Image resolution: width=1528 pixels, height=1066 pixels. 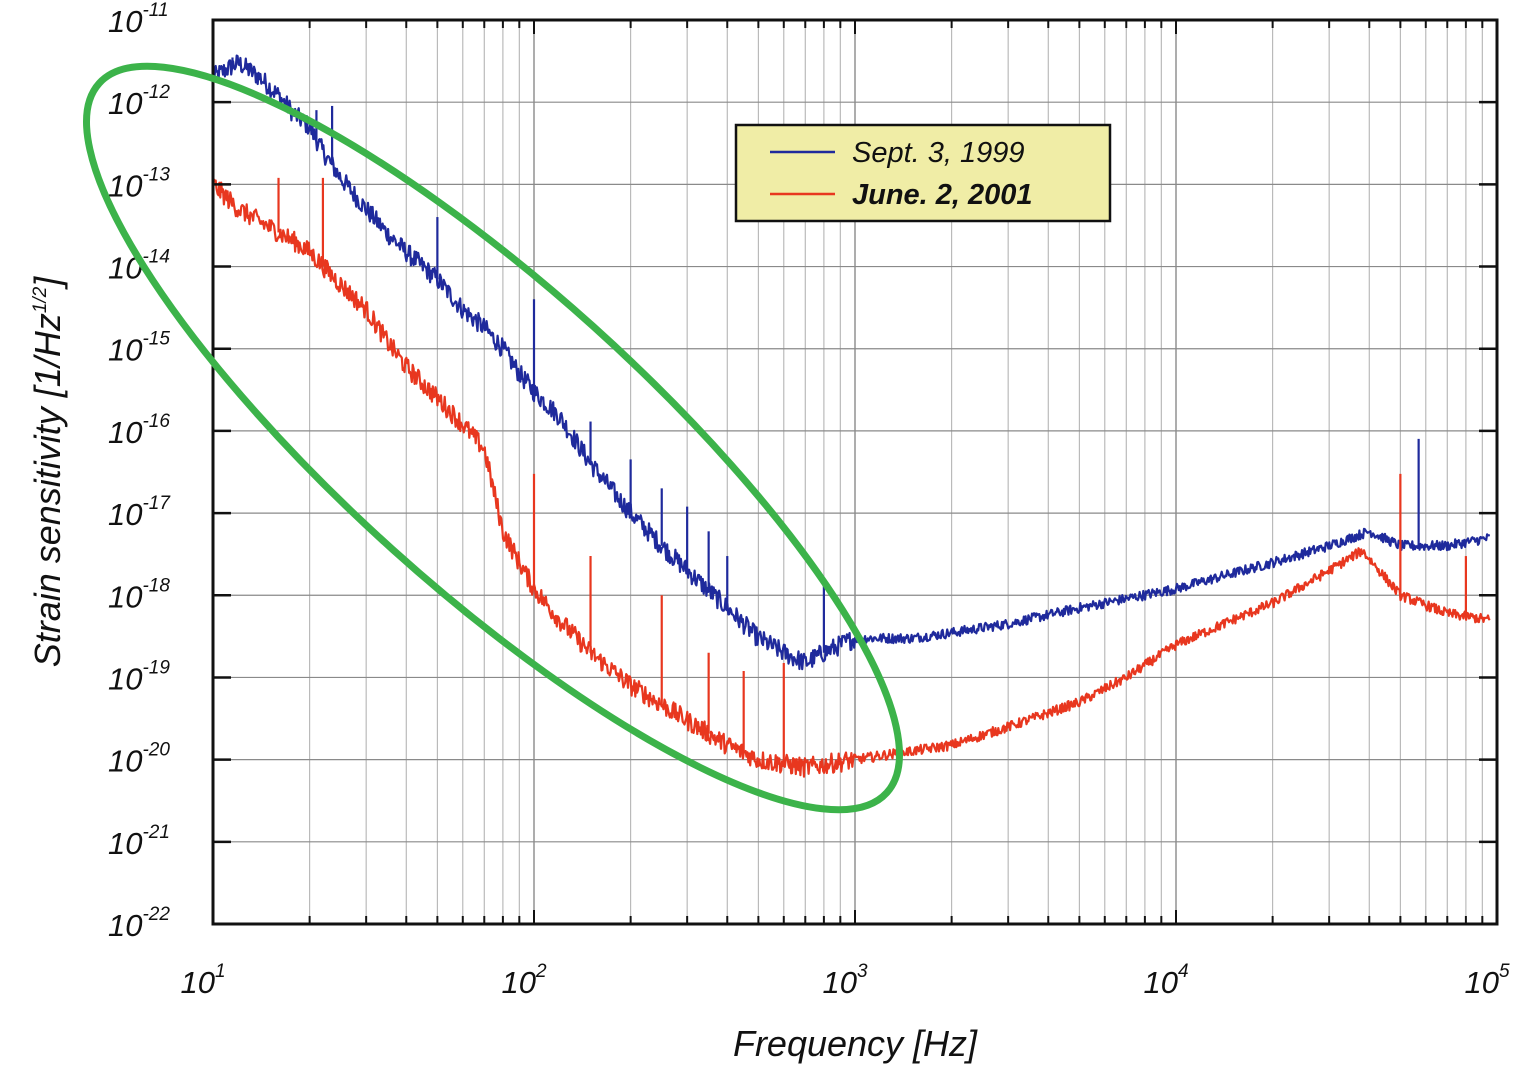 I want to click on y-tick-label: 10-21, so click(x=139, y=841).